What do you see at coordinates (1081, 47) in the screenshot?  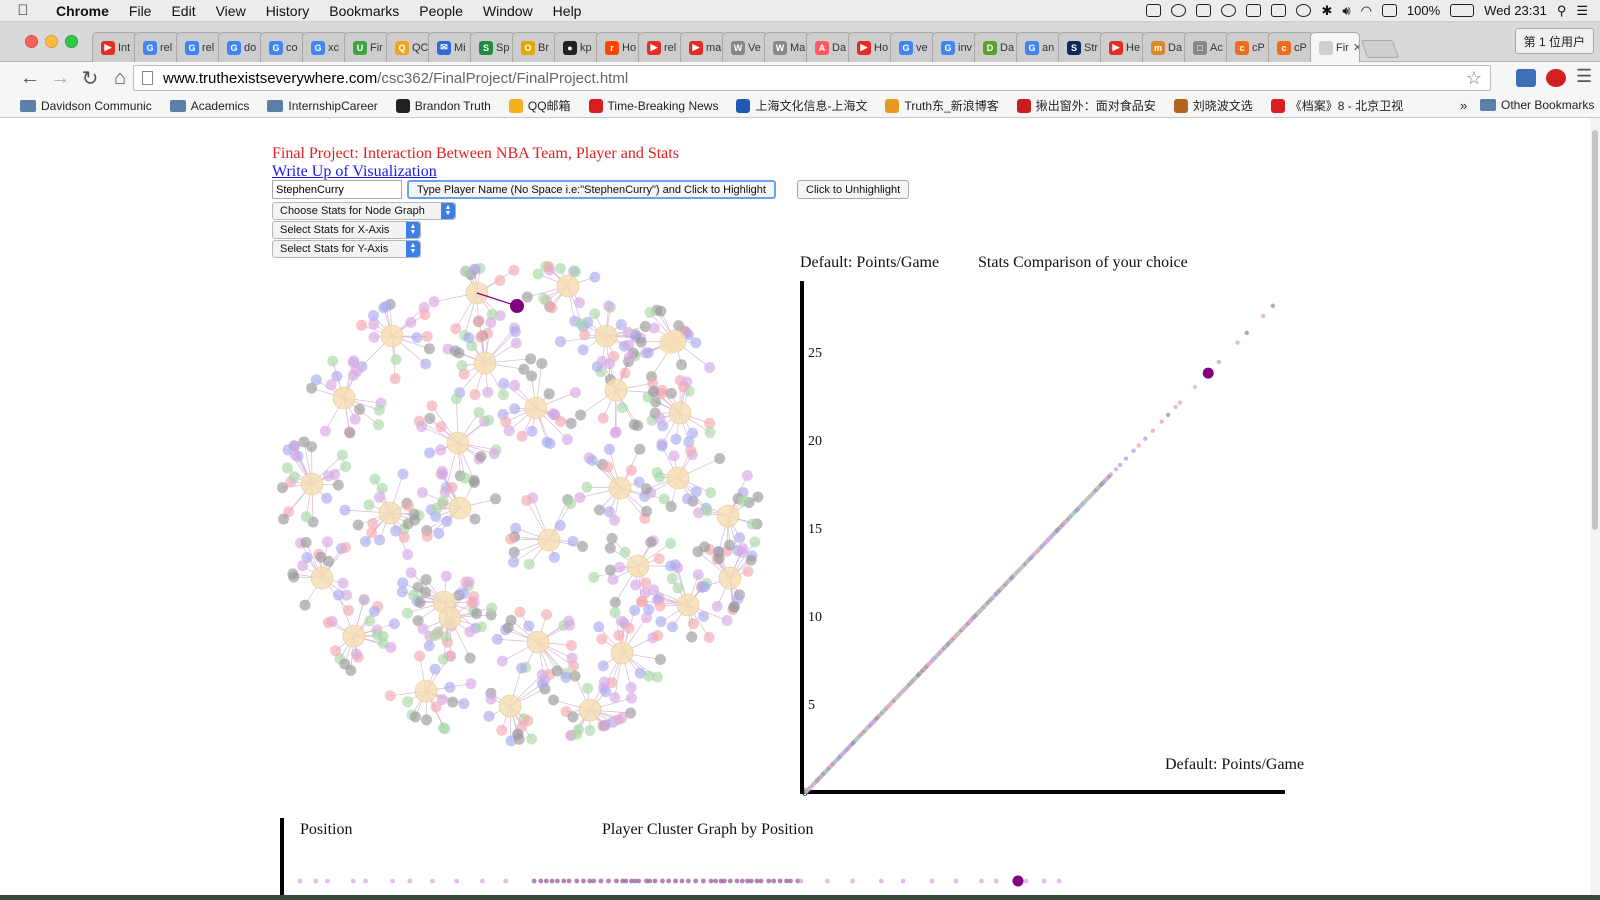 I see `tab: S Str` at bounding box center [1081, 47].